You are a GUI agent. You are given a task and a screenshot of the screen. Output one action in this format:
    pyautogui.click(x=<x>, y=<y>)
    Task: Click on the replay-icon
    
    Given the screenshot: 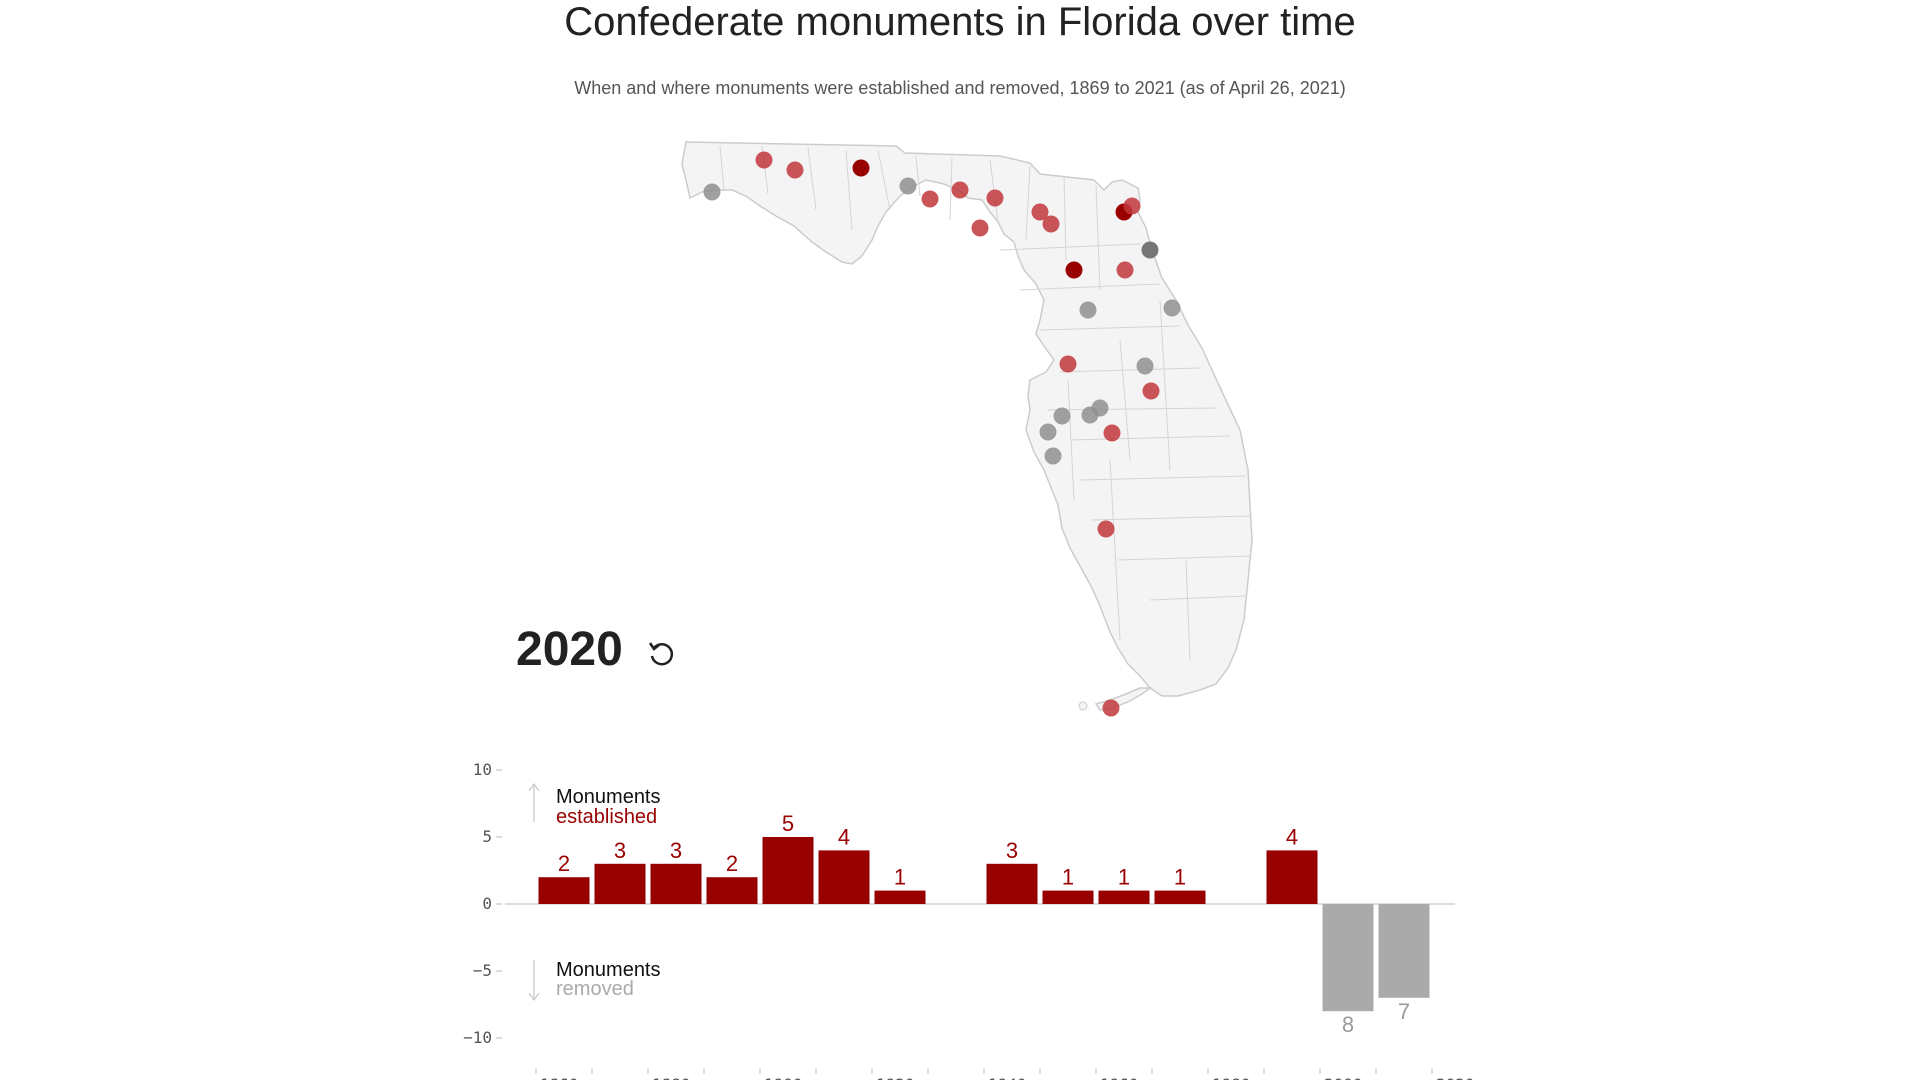 What is the action you would take?
    pyautogui.click(x=662, y=654)
    